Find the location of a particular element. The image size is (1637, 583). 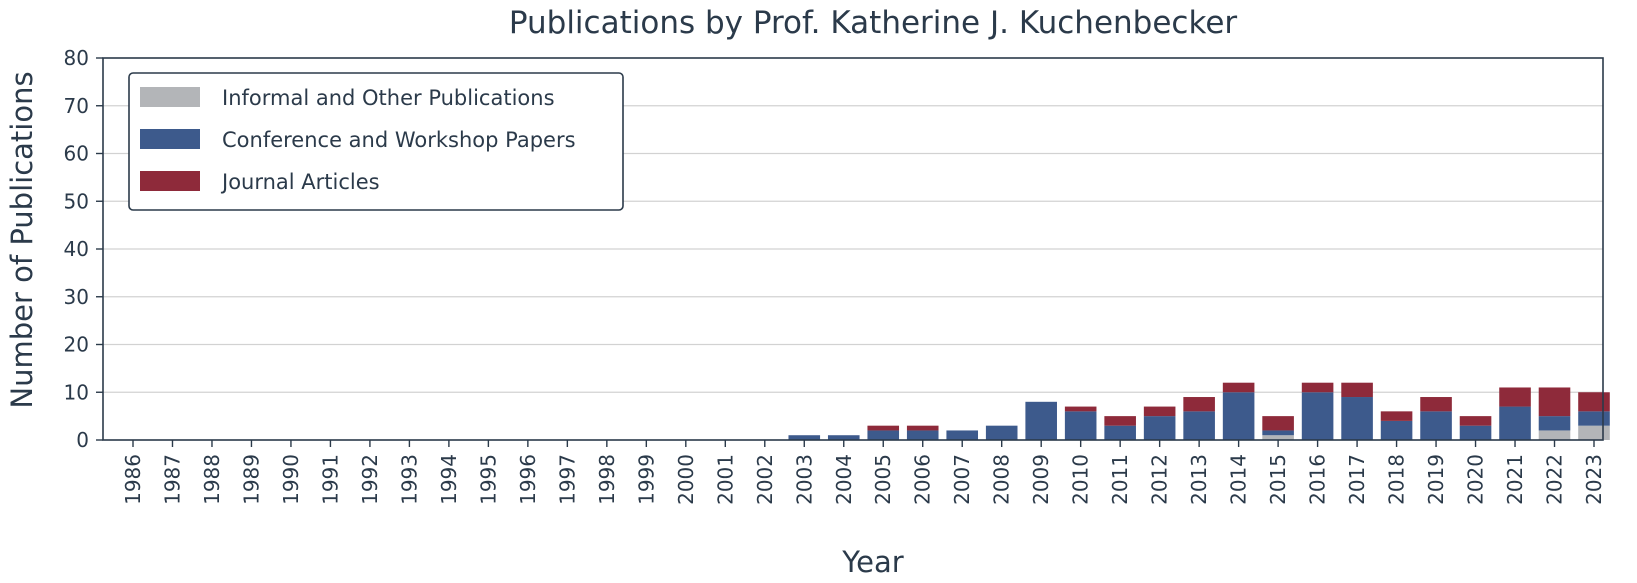

x-tick-label-2021: 2021 is located at coordinates (1515, 479).